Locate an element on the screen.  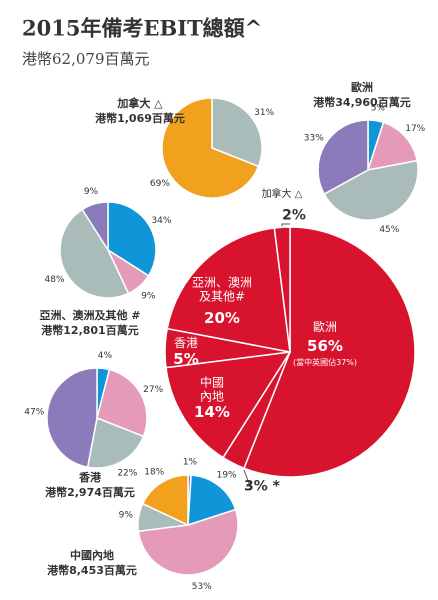
pie-title: 中國內地 is located at coordinates (92, 555).